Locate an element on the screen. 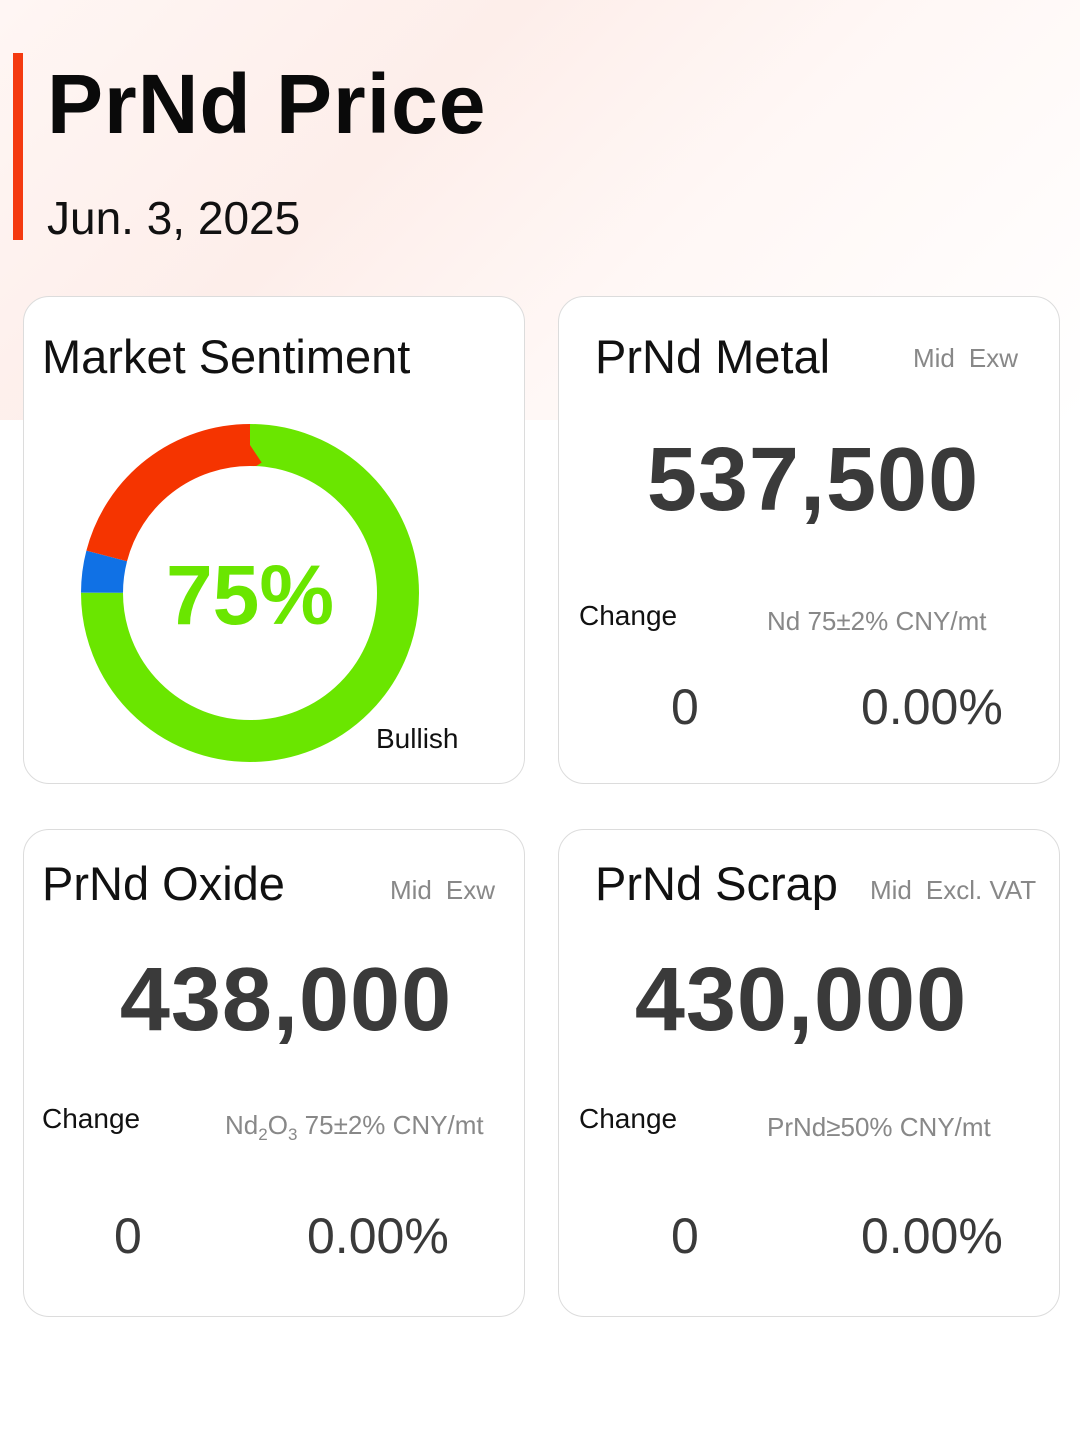  price-basis-tags: Mid Excl. VAT is located at coordinates (953, 890).